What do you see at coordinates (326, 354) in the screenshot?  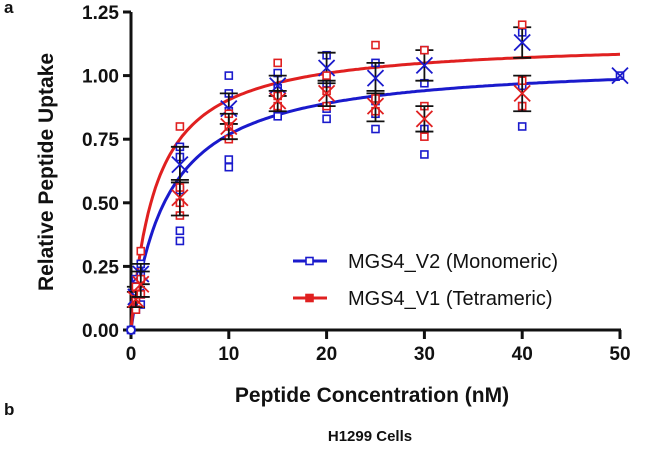 I see `x-tick-label: 20` at bounding box center [326, 354].